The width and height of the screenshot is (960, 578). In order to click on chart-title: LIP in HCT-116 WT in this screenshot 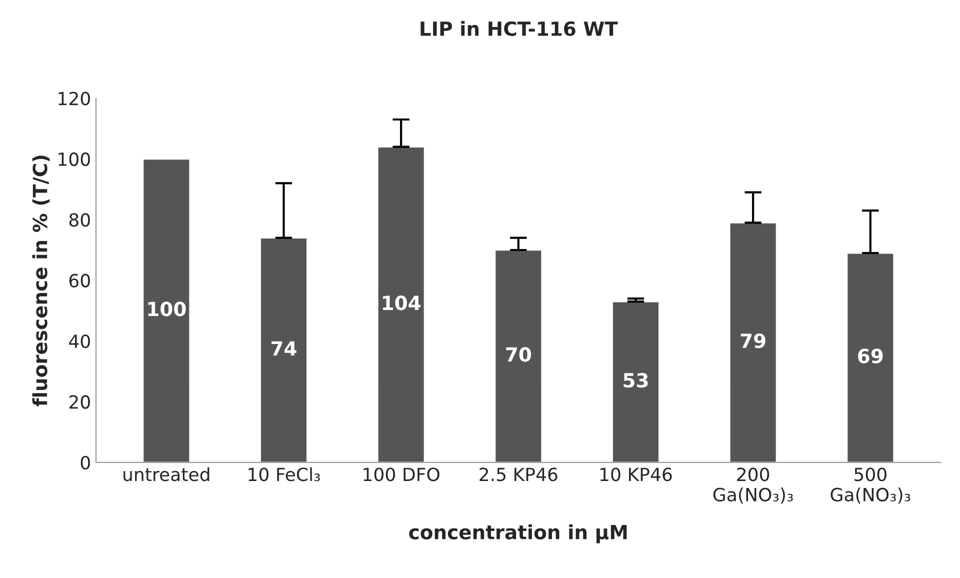, I will do `click(519, 28)`.